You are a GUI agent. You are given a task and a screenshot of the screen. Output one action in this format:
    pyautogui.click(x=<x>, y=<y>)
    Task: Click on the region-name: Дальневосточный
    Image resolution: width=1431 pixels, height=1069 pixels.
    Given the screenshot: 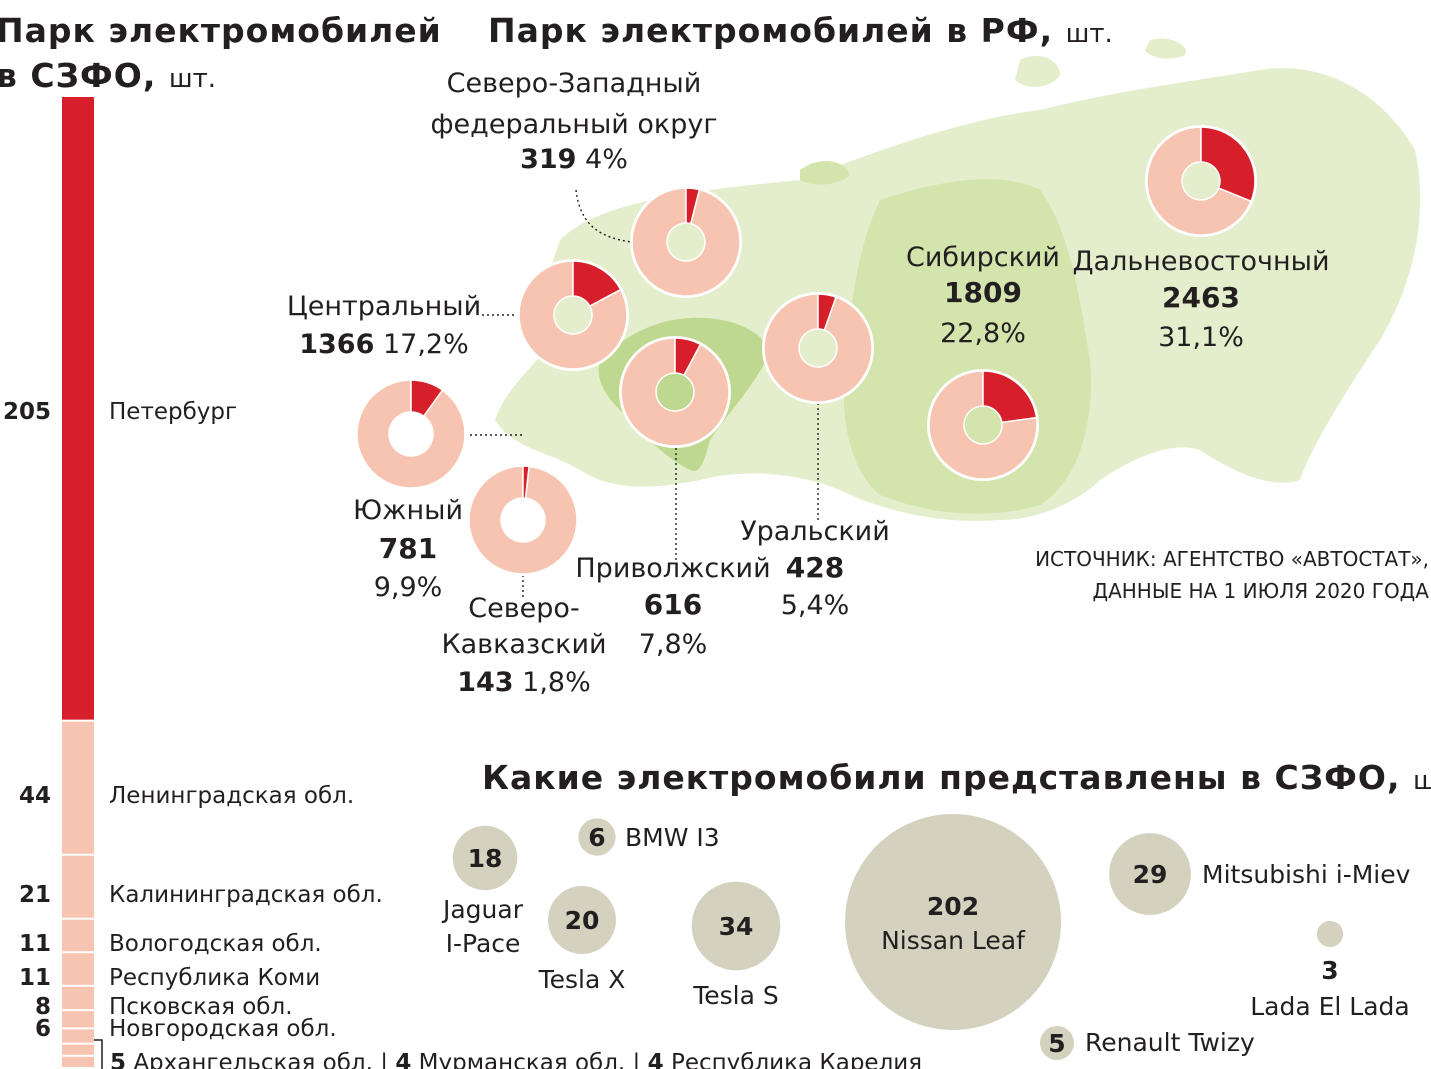 What is the action you would take?
    pyautogui.click(x=1200, y=261)
    